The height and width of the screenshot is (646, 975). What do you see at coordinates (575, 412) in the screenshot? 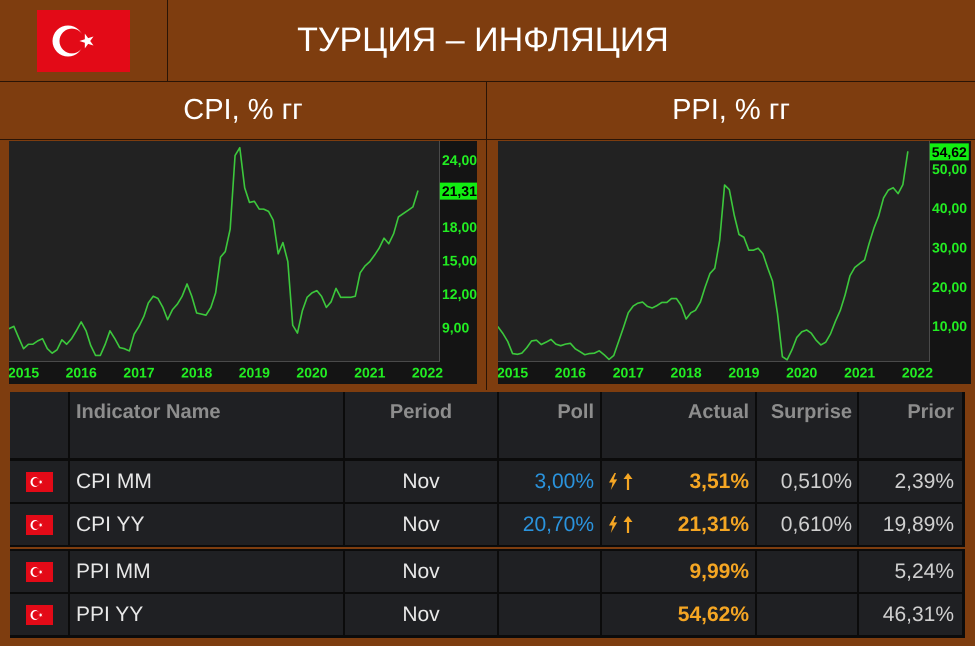
I see `category-label: Poll` at bounding box center [575, 412].